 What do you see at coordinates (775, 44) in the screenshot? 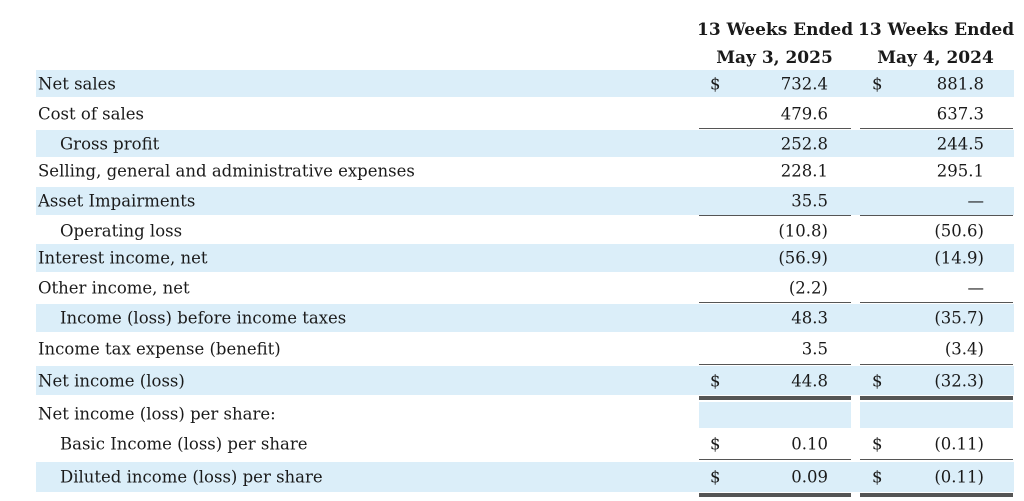
I see `column-header-2025: 13 Weeks Ended May 3, 2025` at bounding box center [775, 44].